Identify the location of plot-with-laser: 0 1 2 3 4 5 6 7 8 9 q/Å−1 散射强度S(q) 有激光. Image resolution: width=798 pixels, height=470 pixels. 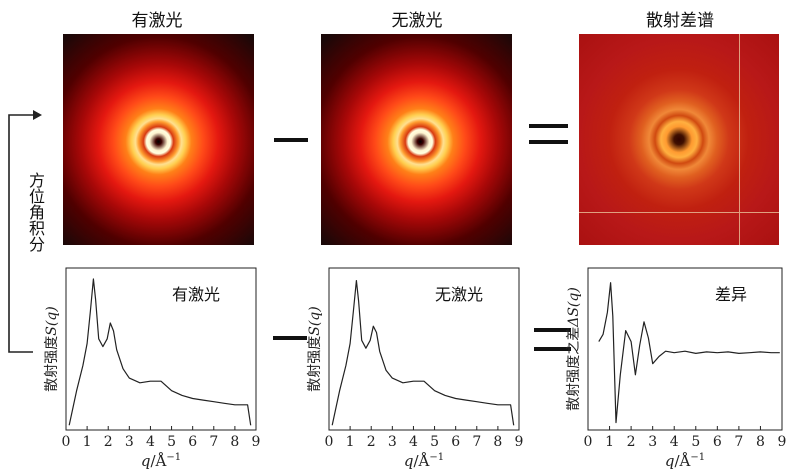
(152, 368).